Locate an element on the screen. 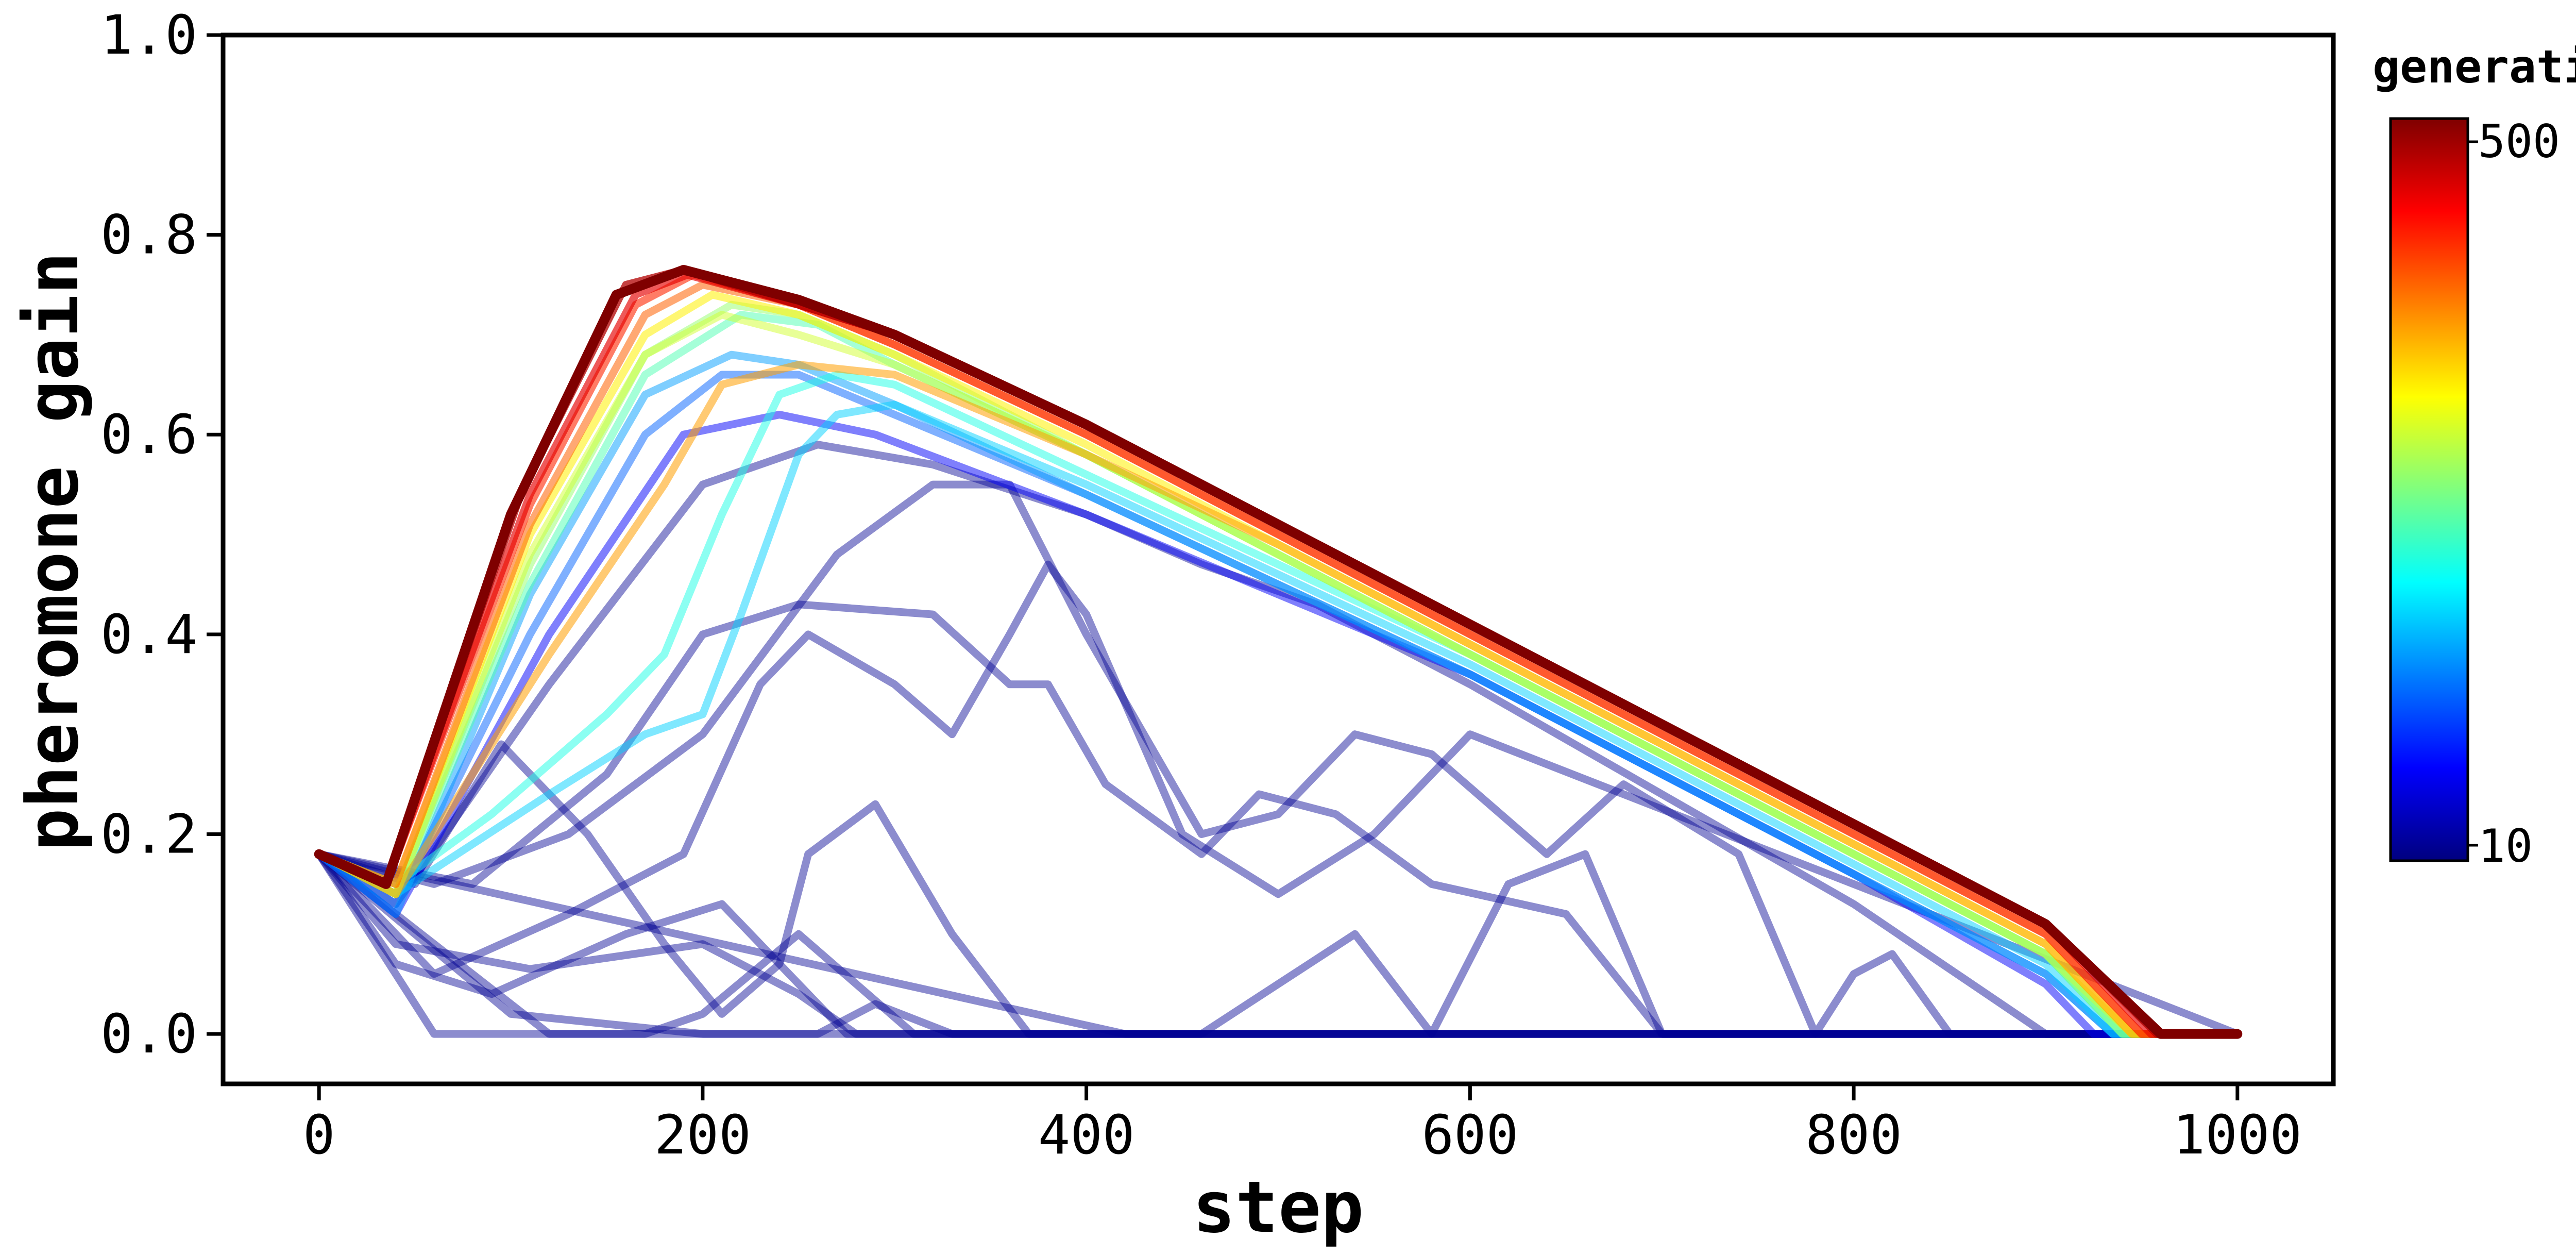 The image size is (2576, 1255). y-tick-label: 0.8 is located at coordinates (148, 235).